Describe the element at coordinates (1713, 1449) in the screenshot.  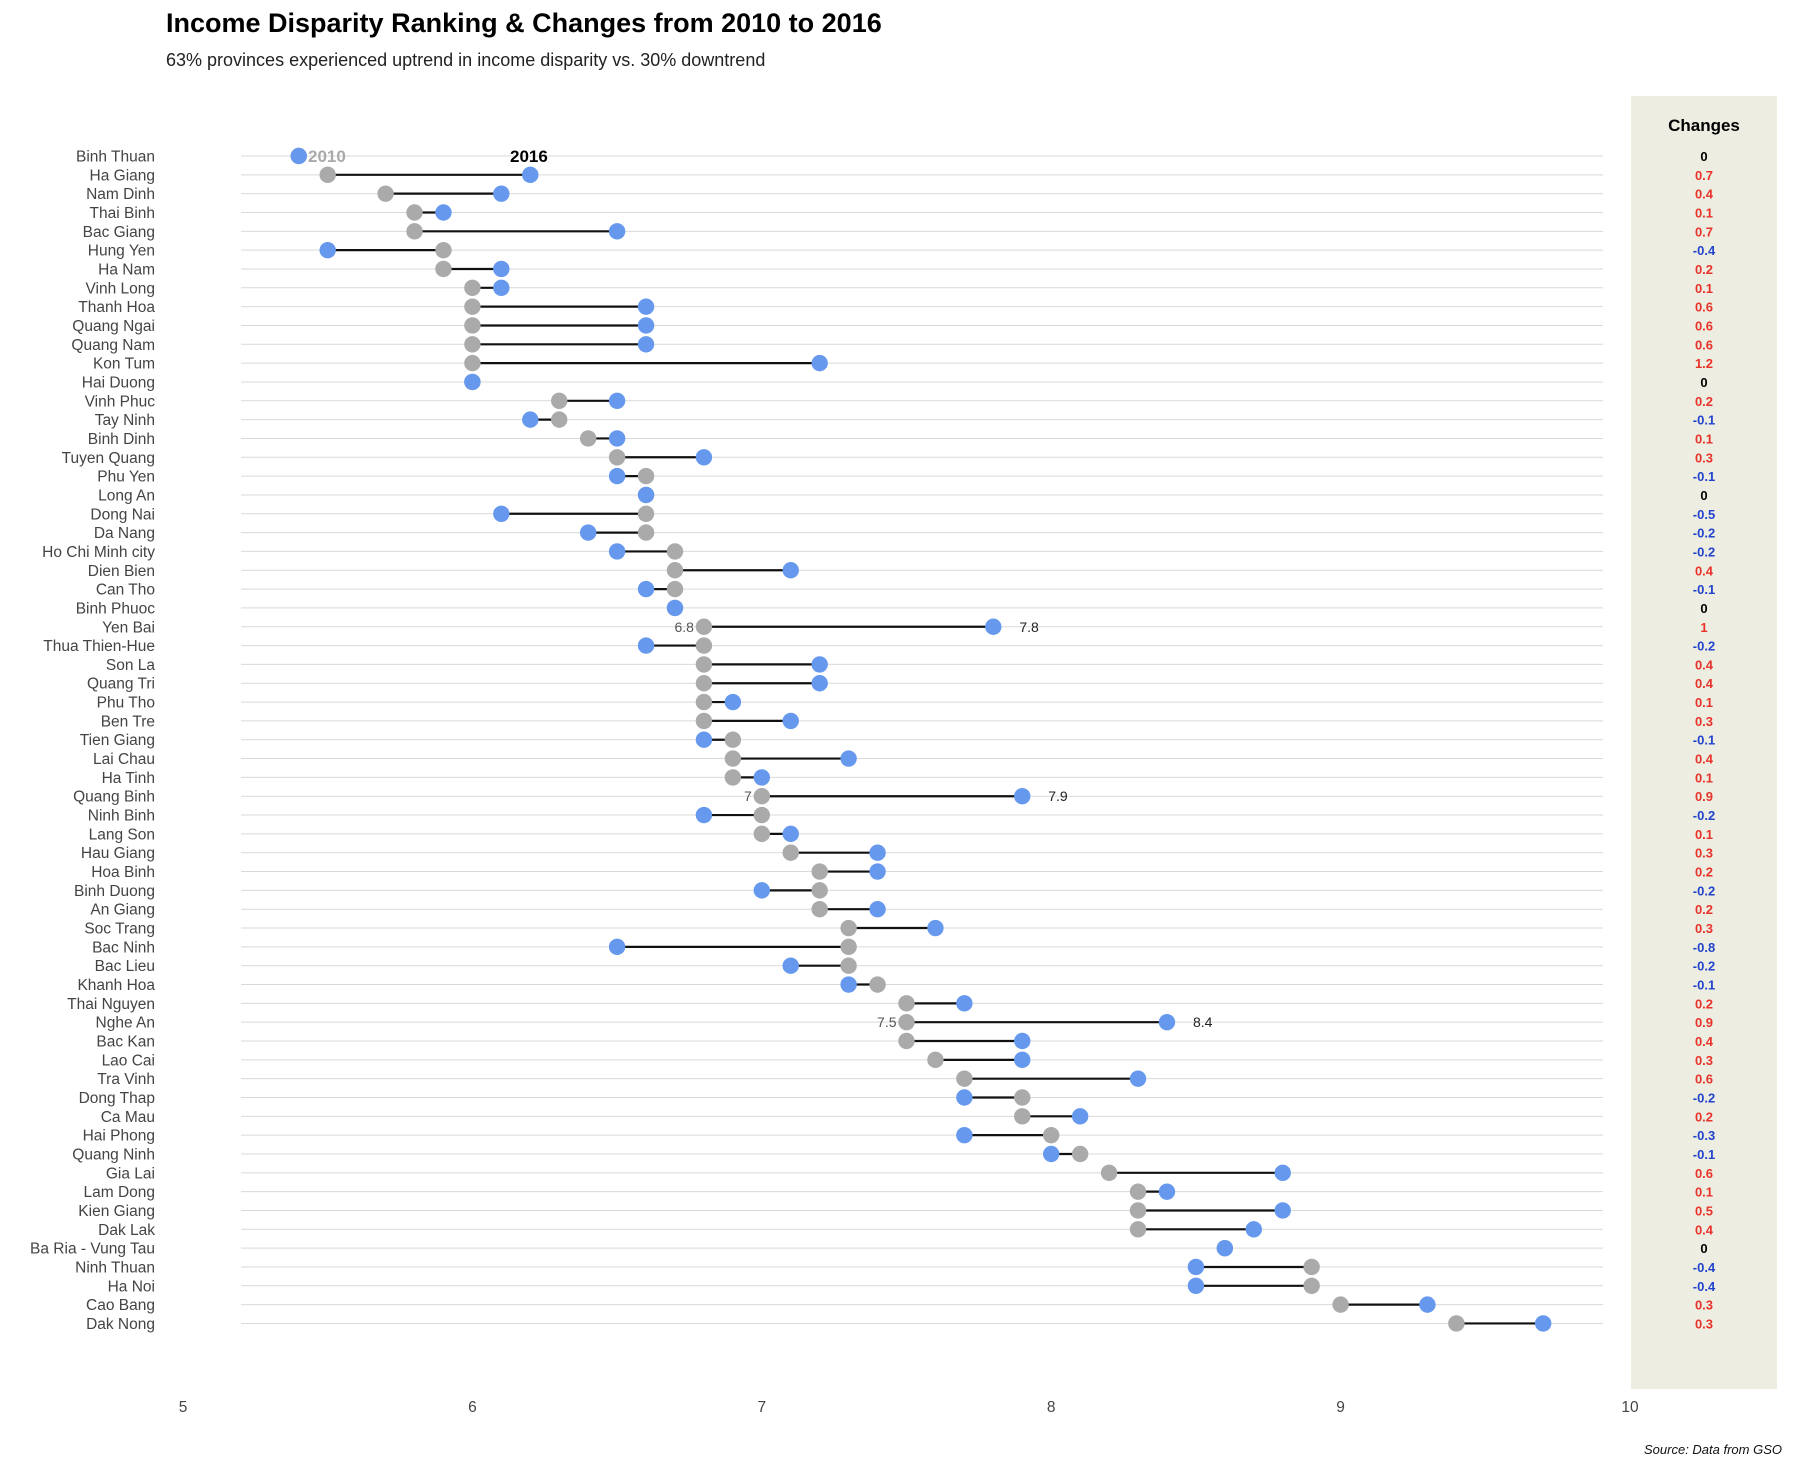
I see `source-note: Source: Data from GSO` at that location.